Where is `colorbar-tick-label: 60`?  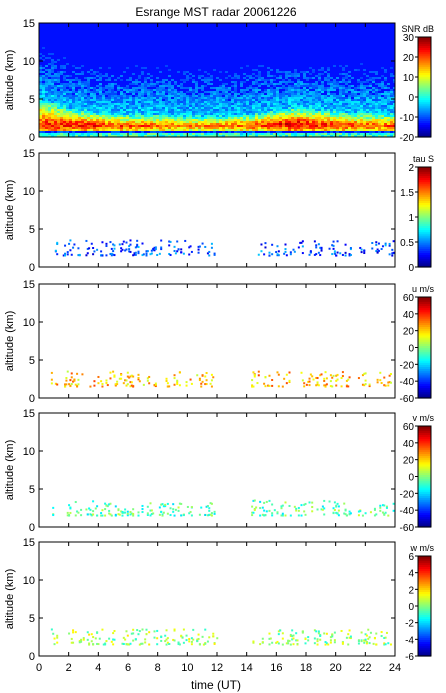 colorbar-tick-label: 60 is located at coordinates (409, 298).